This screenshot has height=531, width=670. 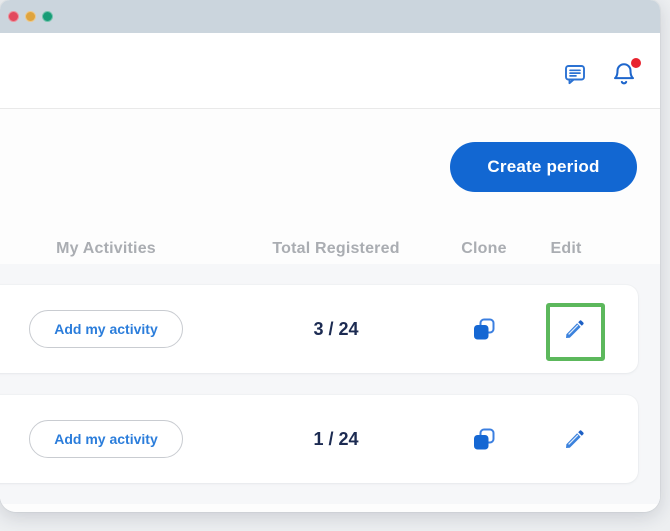 I want to click on total-registered-value: 3 / 24, so click(x=336, y=329).